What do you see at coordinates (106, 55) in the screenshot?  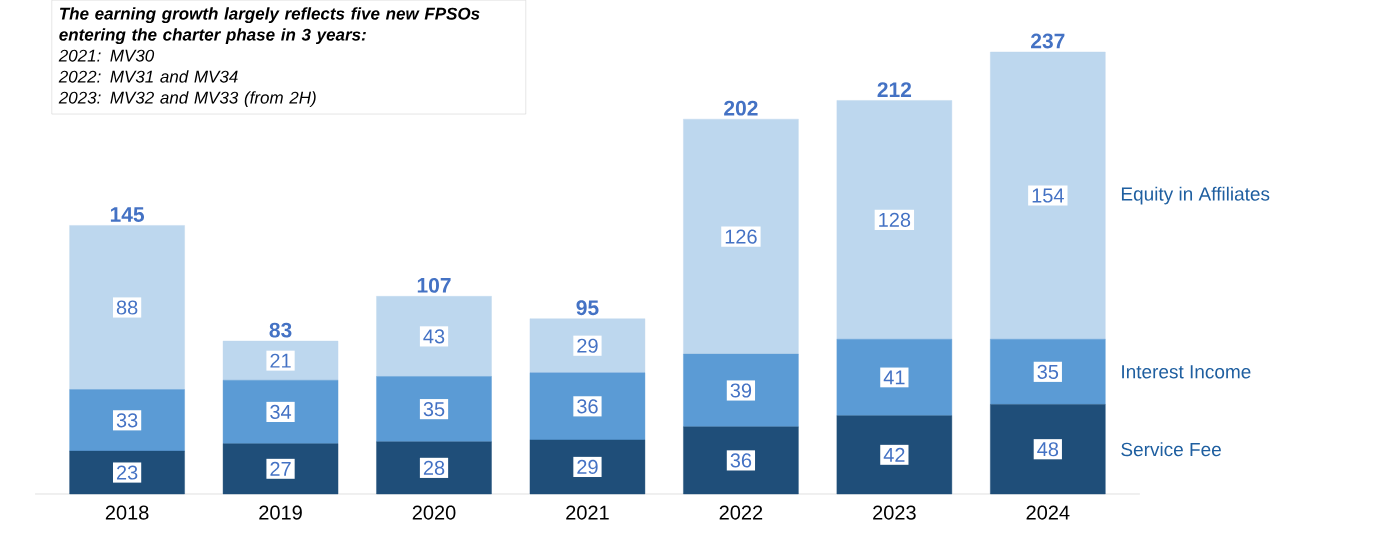 I see `annotation: 2021: MV30` at bounding box center [106, 55].